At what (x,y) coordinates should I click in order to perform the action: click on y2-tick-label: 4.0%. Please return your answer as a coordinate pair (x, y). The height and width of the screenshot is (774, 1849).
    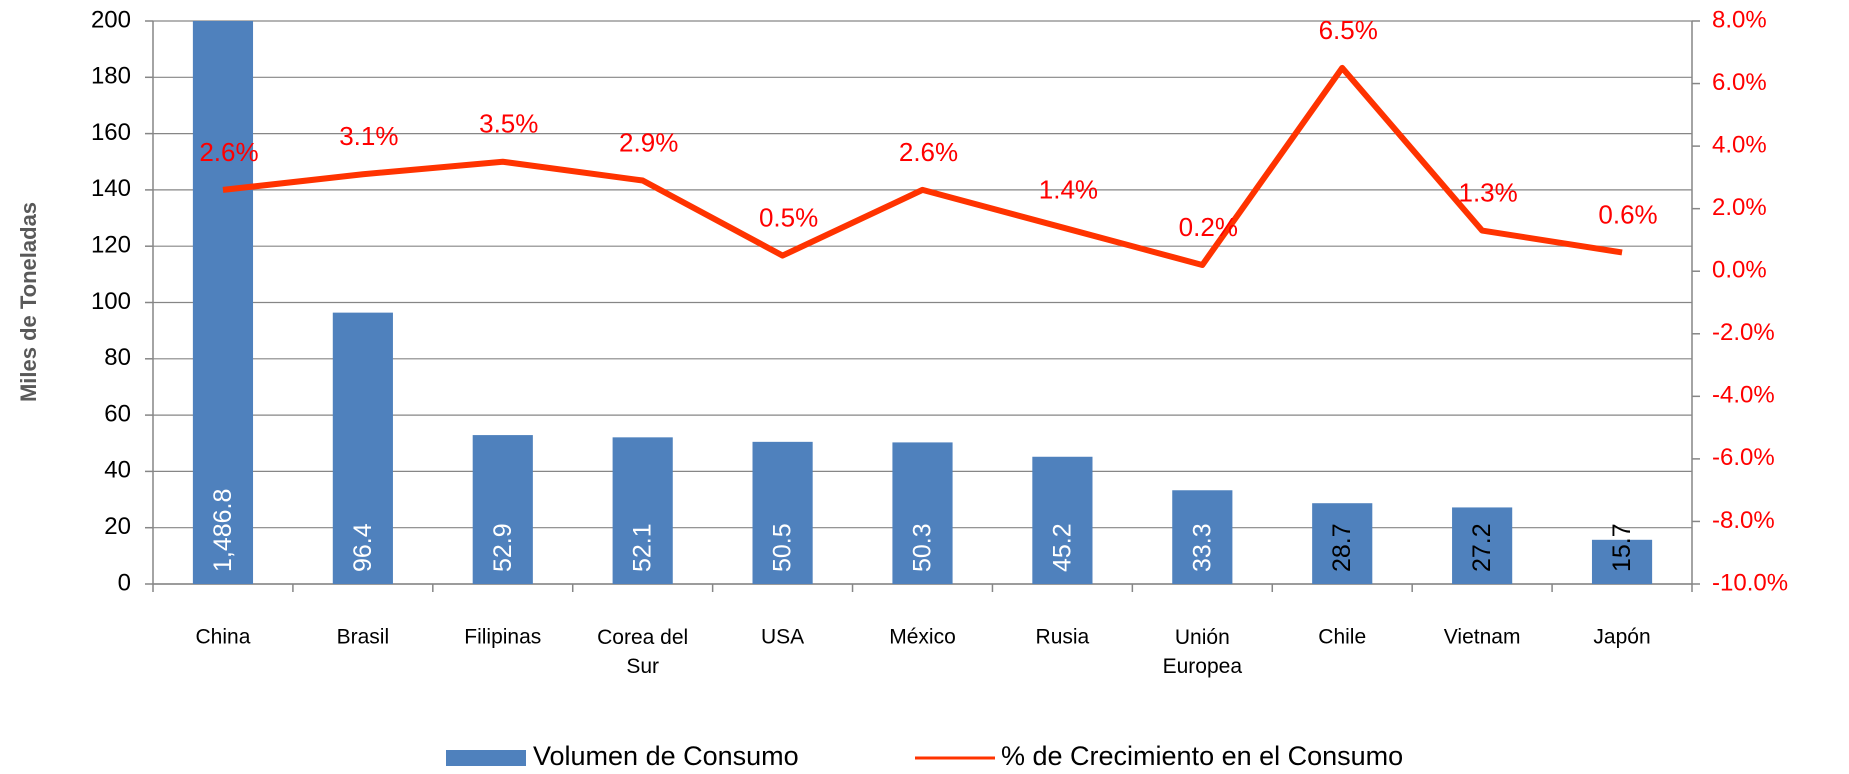
    Looking at the image, I should click on (1739, 144).